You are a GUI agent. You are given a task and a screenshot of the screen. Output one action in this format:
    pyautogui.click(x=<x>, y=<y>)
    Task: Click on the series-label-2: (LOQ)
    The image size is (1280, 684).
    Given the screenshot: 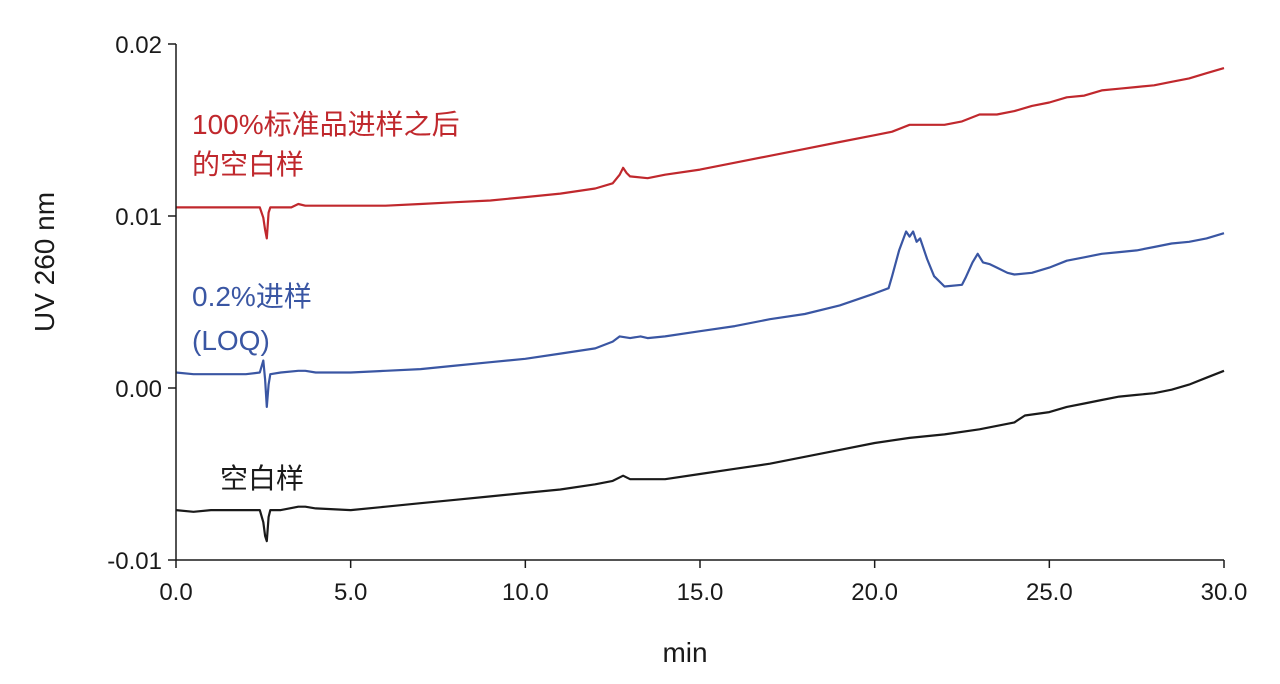 What is the action you would take?
    pyautogui.click(x=231, y=340)
    